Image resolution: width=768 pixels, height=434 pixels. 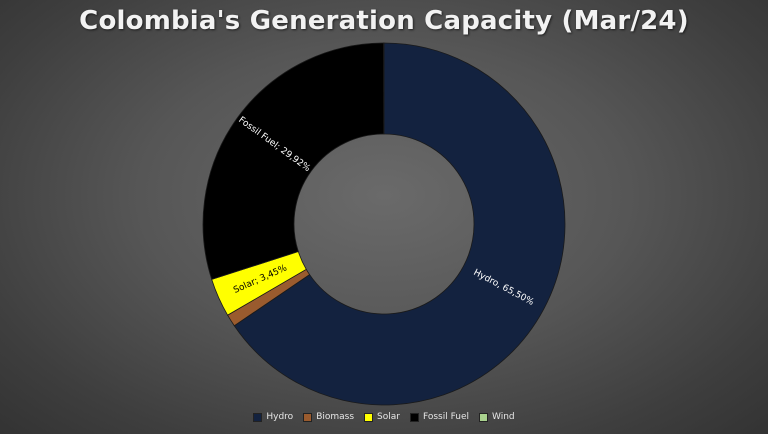 I want to click on chart-title: Colombia's Generation Capacity (Mar/24), so click(x=384, y=21).